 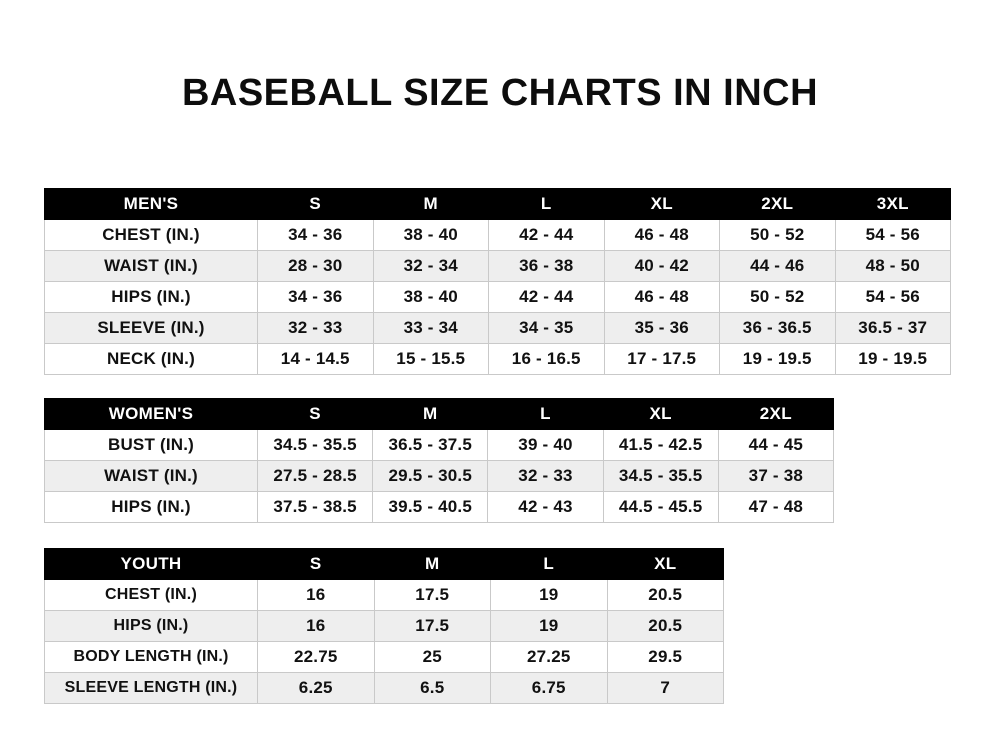 What do you see at coordinates (316, 688) in the screenshot?
I see `measurement-value: 6.25` at bounding box center [316, 688].